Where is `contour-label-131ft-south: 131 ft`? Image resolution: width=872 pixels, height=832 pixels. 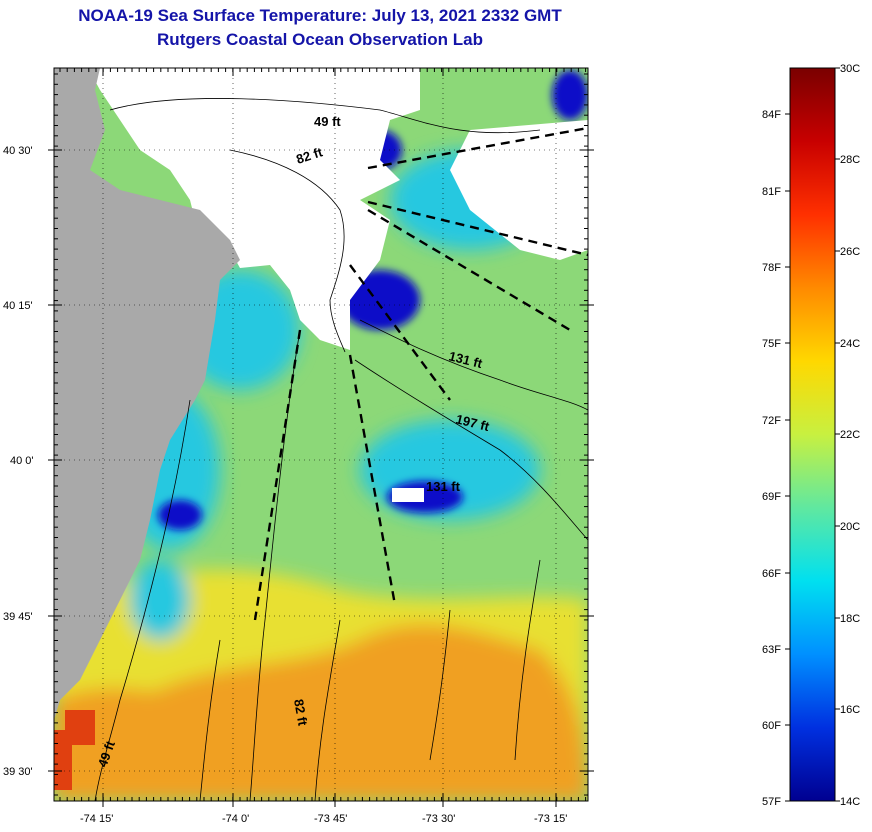 contour-label-131ft-south: 131 ft is located at coordinates (443, 486).